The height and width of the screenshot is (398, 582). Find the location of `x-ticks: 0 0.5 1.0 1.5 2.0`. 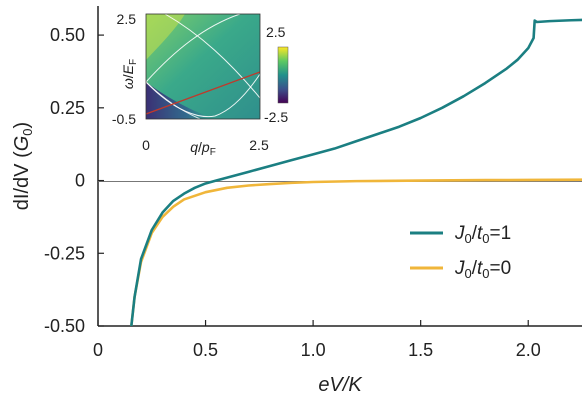

x-ticks: 0 0.5 1.0 1.5 2.0 is located at coordinates (317, 340).